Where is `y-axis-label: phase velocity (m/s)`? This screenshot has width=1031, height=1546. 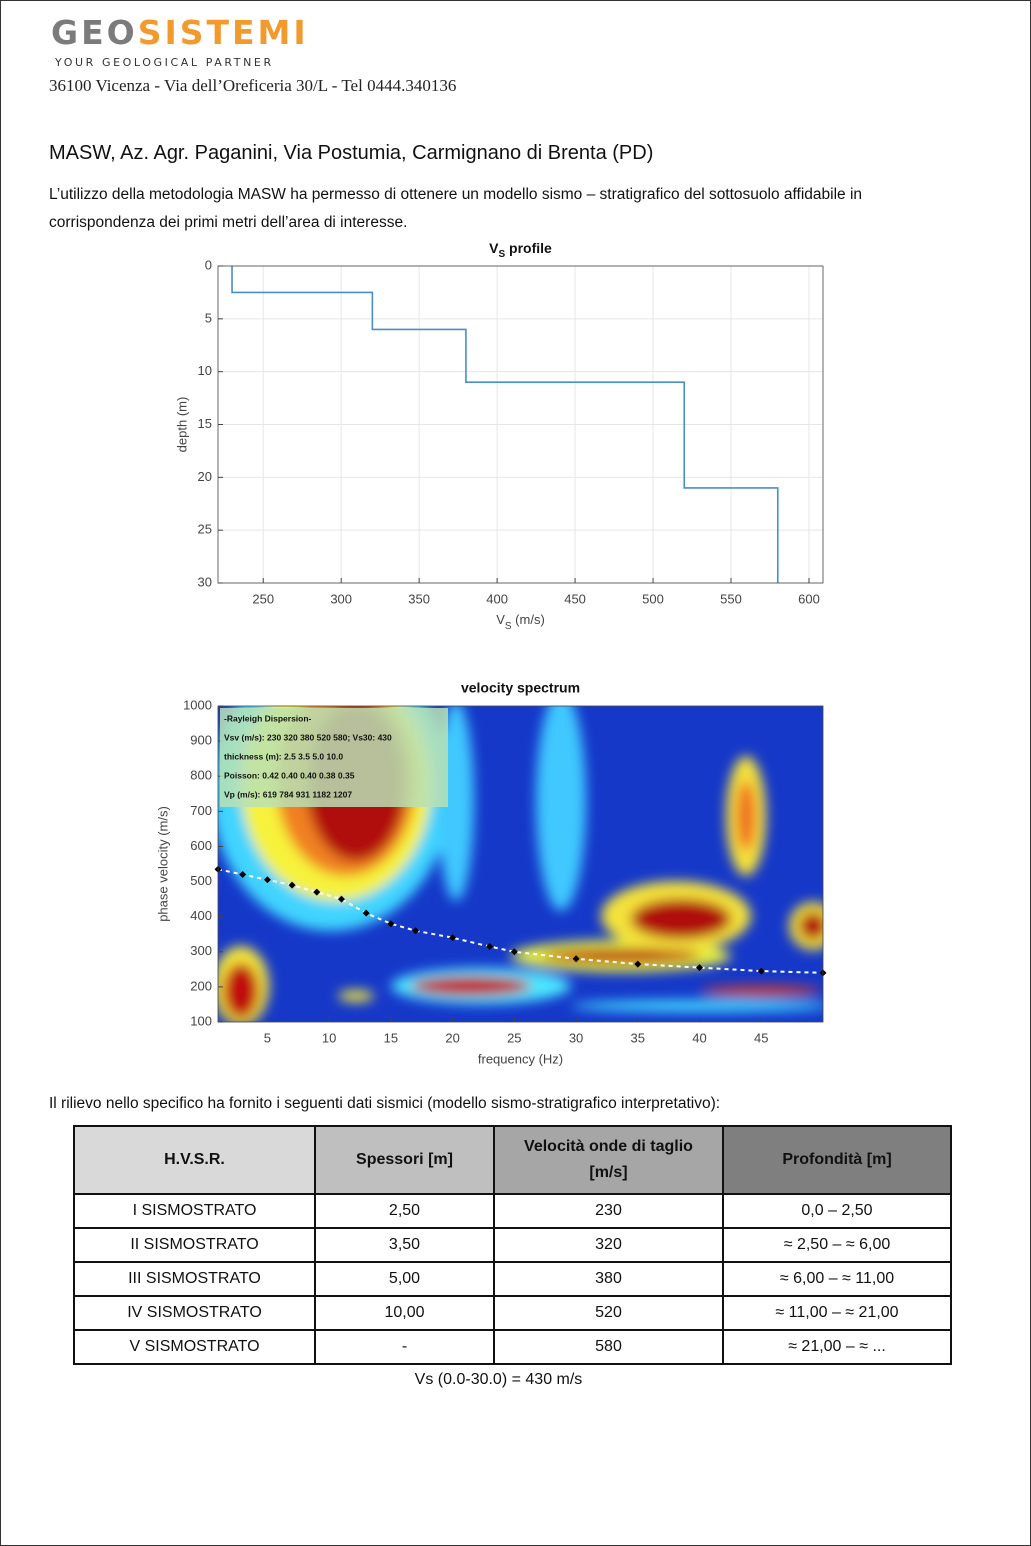 y-axis-label: phase velocity (m/s) is located at coordinates (162, 864).